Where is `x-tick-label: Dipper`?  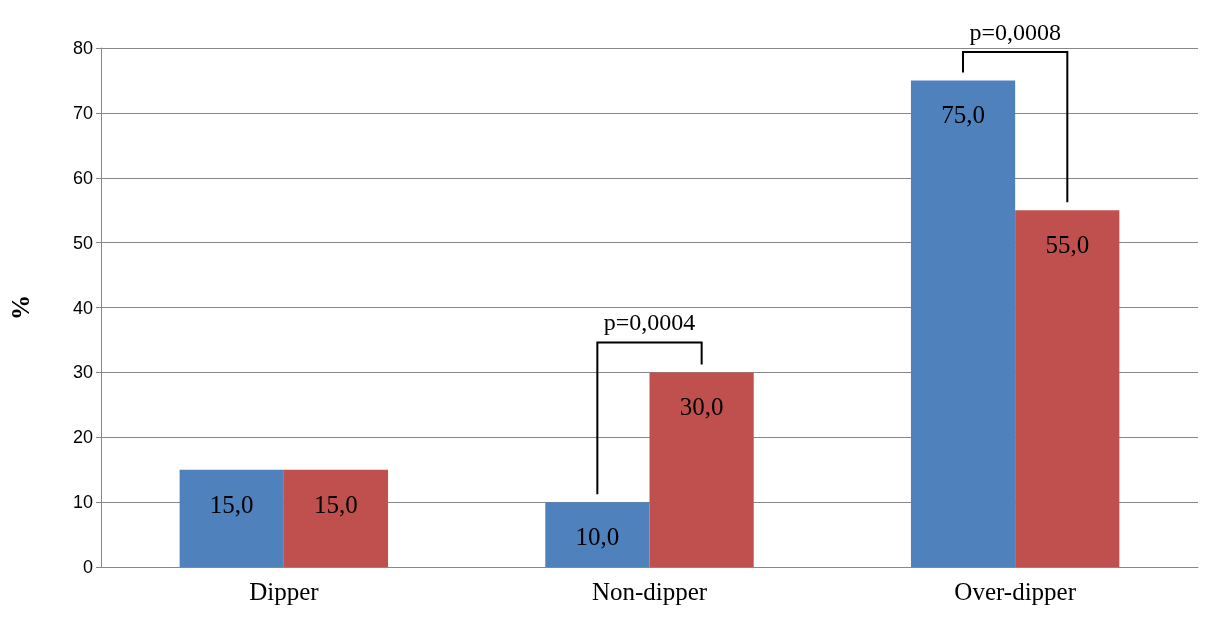
x-tick-label: Dipper is located at coordinates (284, 591).